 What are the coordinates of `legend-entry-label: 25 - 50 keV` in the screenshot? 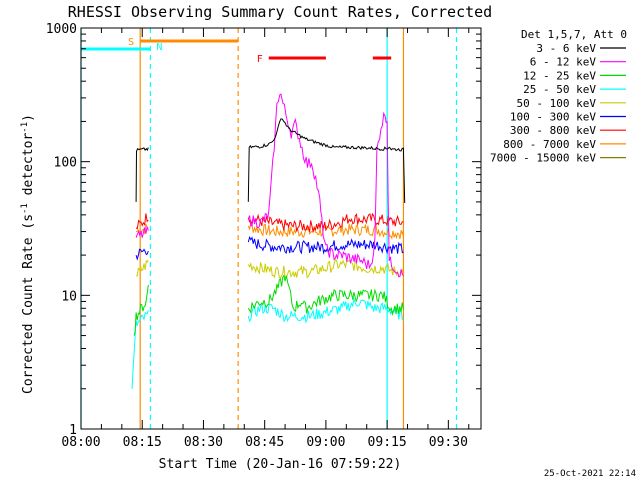 It's located at (559, 89).